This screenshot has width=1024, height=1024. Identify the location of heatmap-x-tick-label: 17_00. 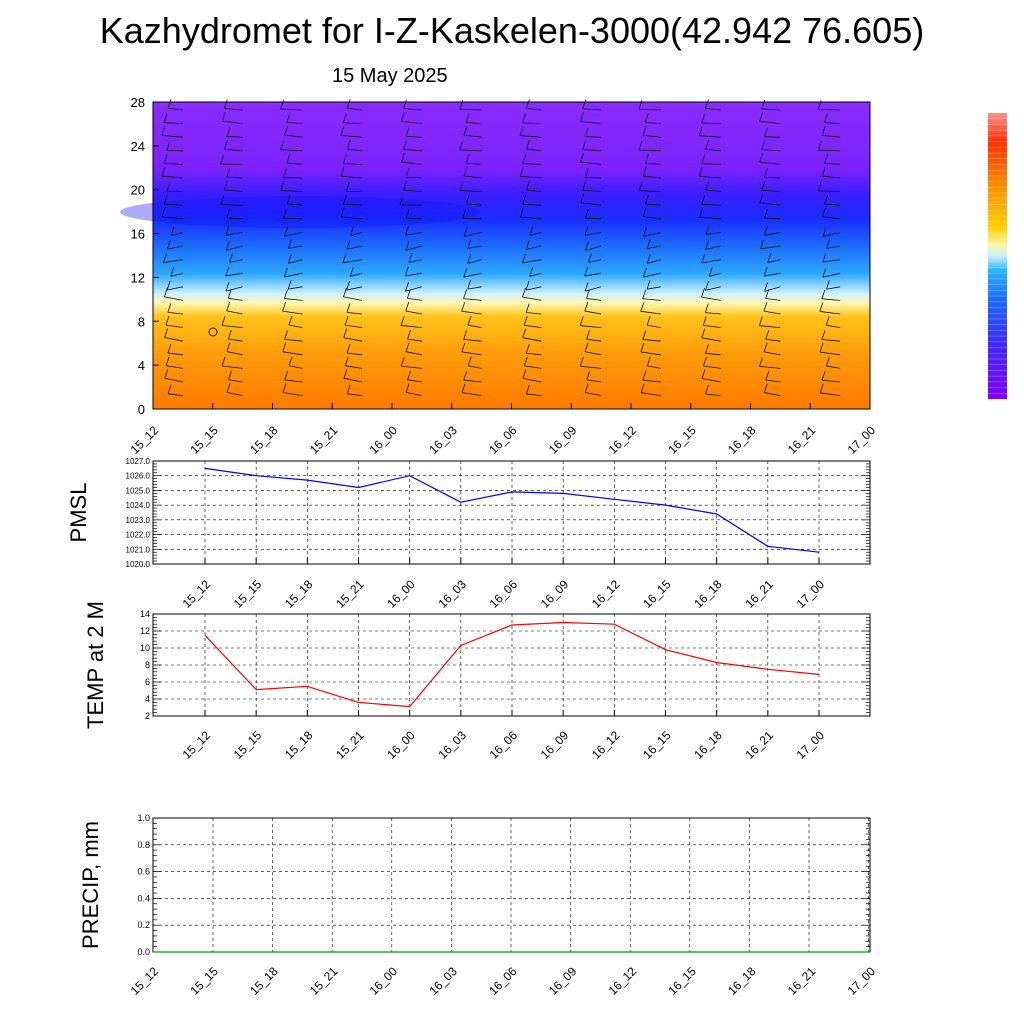
(862, 440).